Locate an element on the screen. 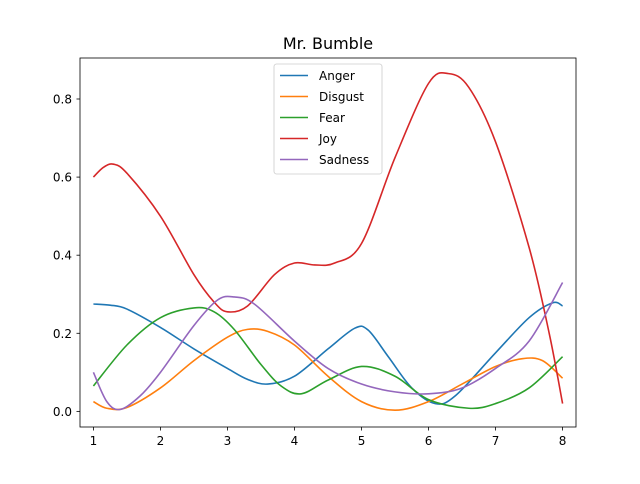 The width and height of the screenshot is (640, 484). y-tick-label: 0.8 is located at coordinates (62, 100).